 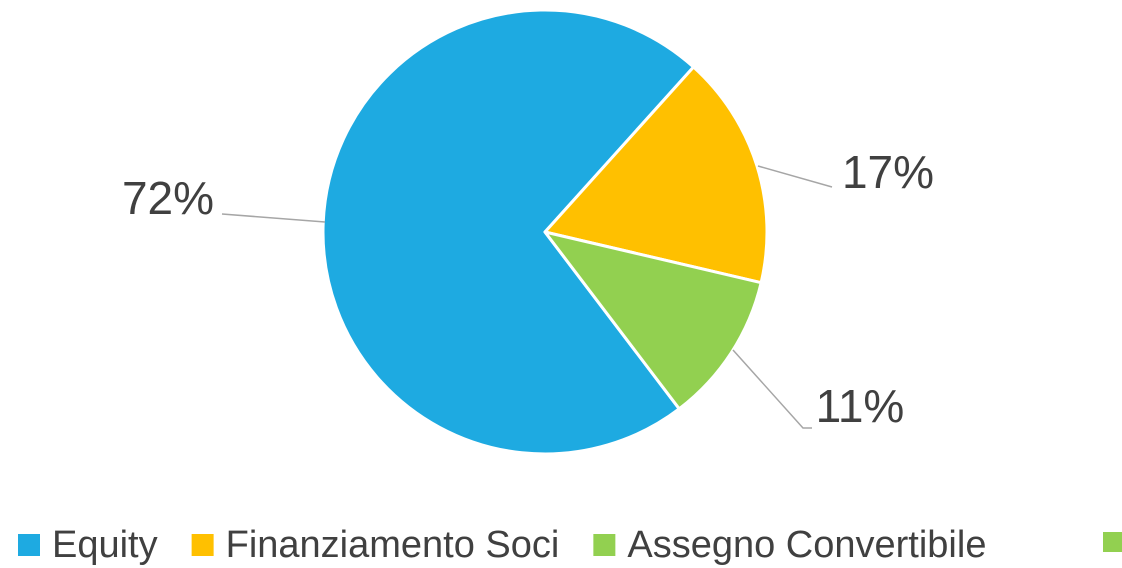 What do you see at coordinates (105, 545) in the screenshot?
I see `legend-label: Equity` at bounding box center [105, 545].